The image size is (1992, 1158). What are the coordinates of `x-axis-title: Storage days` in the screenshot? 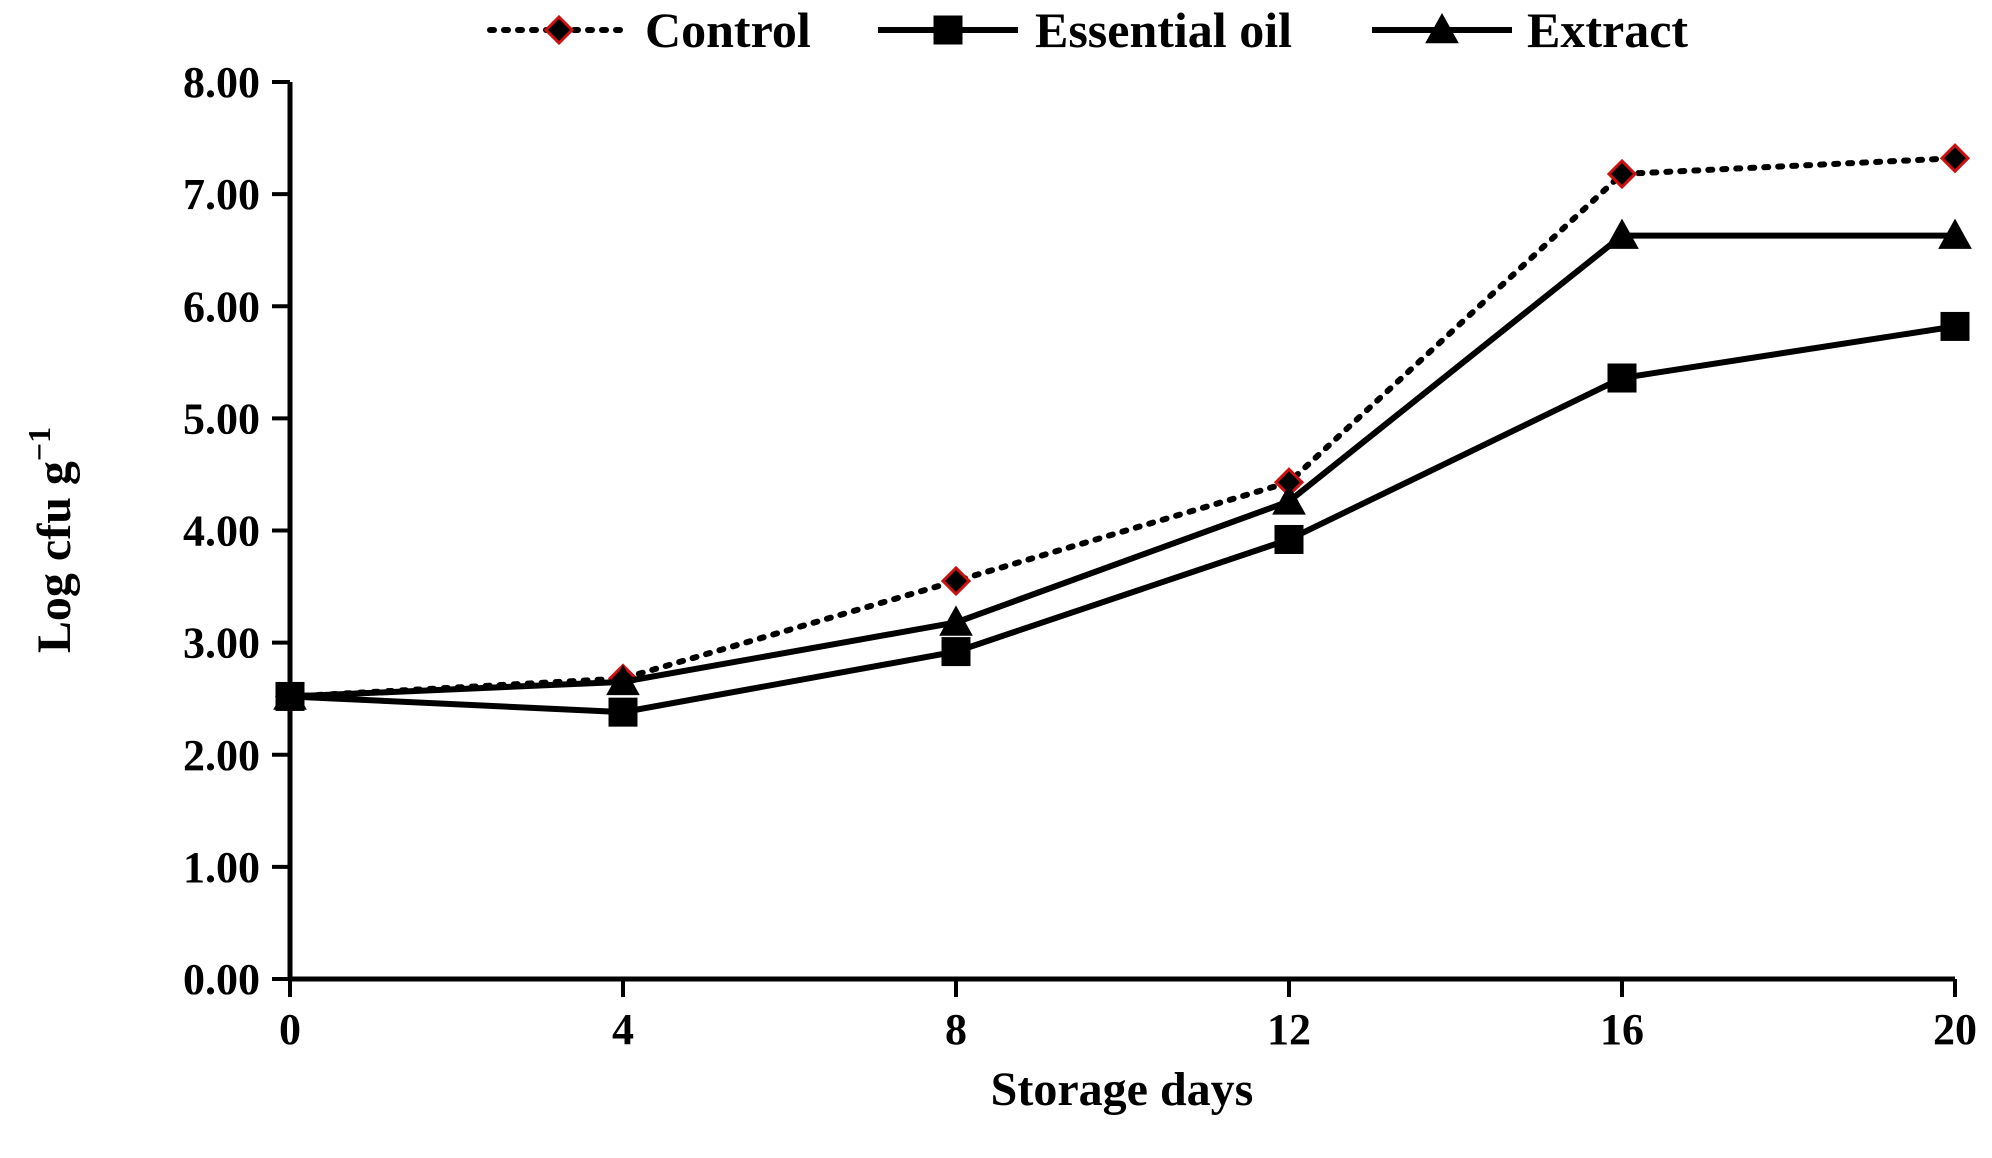 It's located at (1122, 1089).